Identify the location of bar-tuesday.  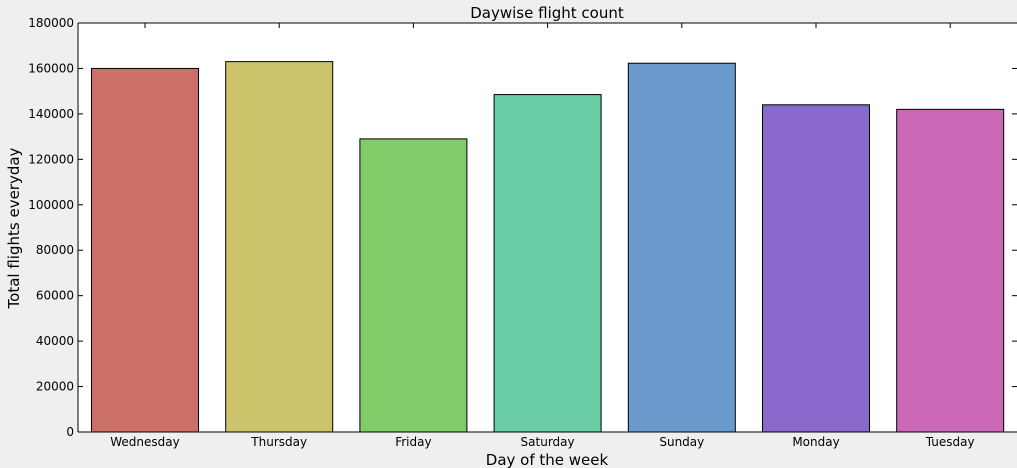
(950, 270).